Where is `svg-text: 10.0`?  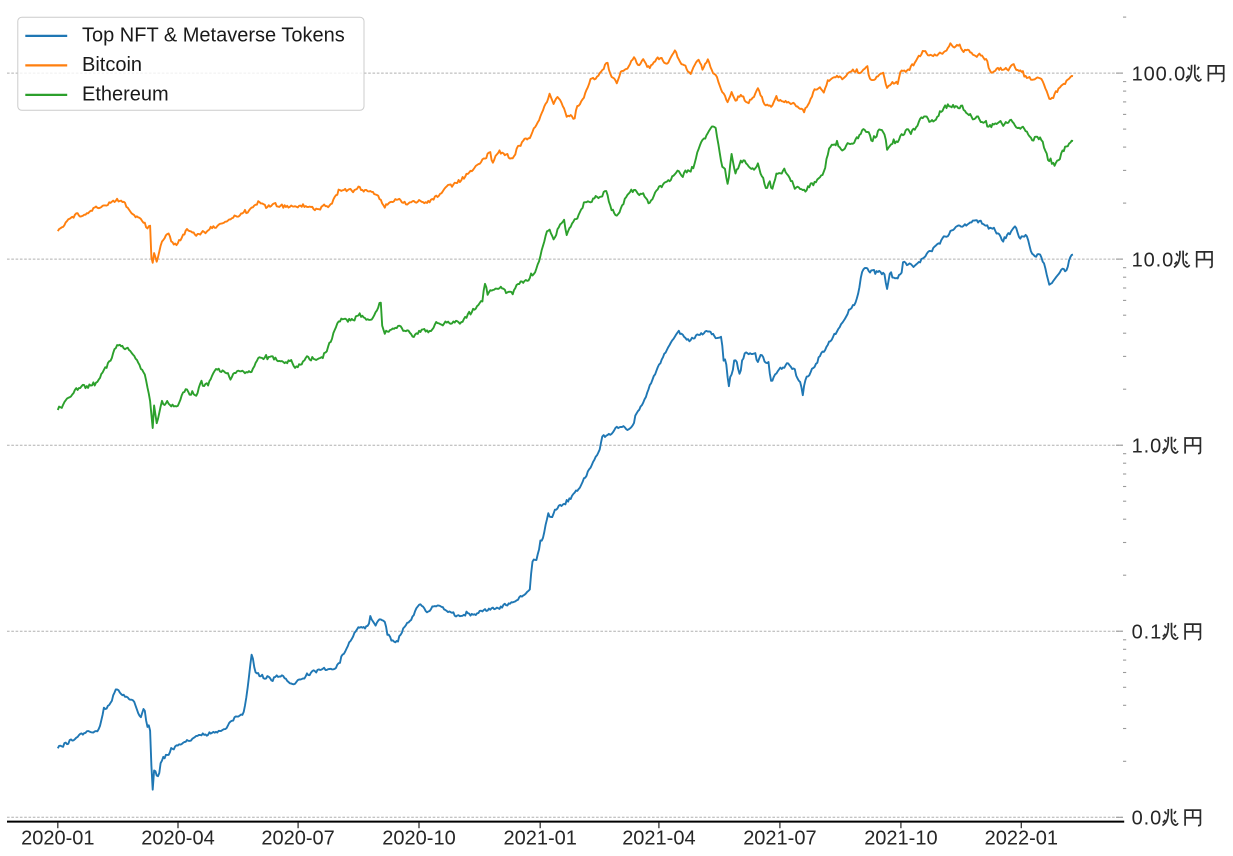
svg-text: 10.0 is located at coordinates (1153, 260).